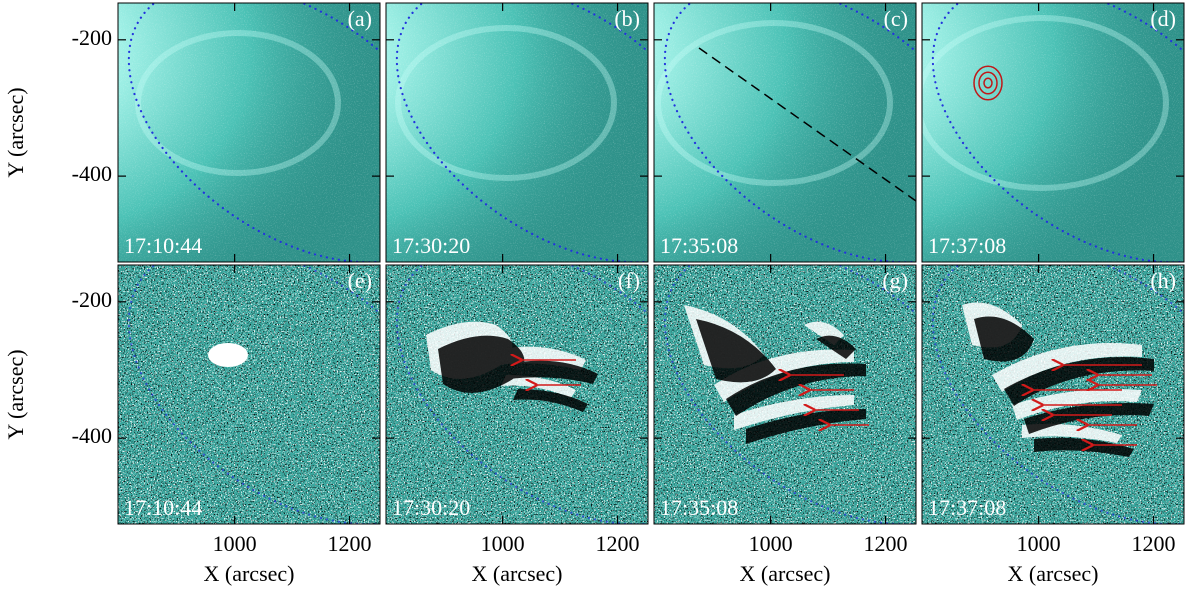  What do you see at coordinates (1163, 18) in the screenshot?
I see `panel-label: (d)` at bounding box center [1163, 18].